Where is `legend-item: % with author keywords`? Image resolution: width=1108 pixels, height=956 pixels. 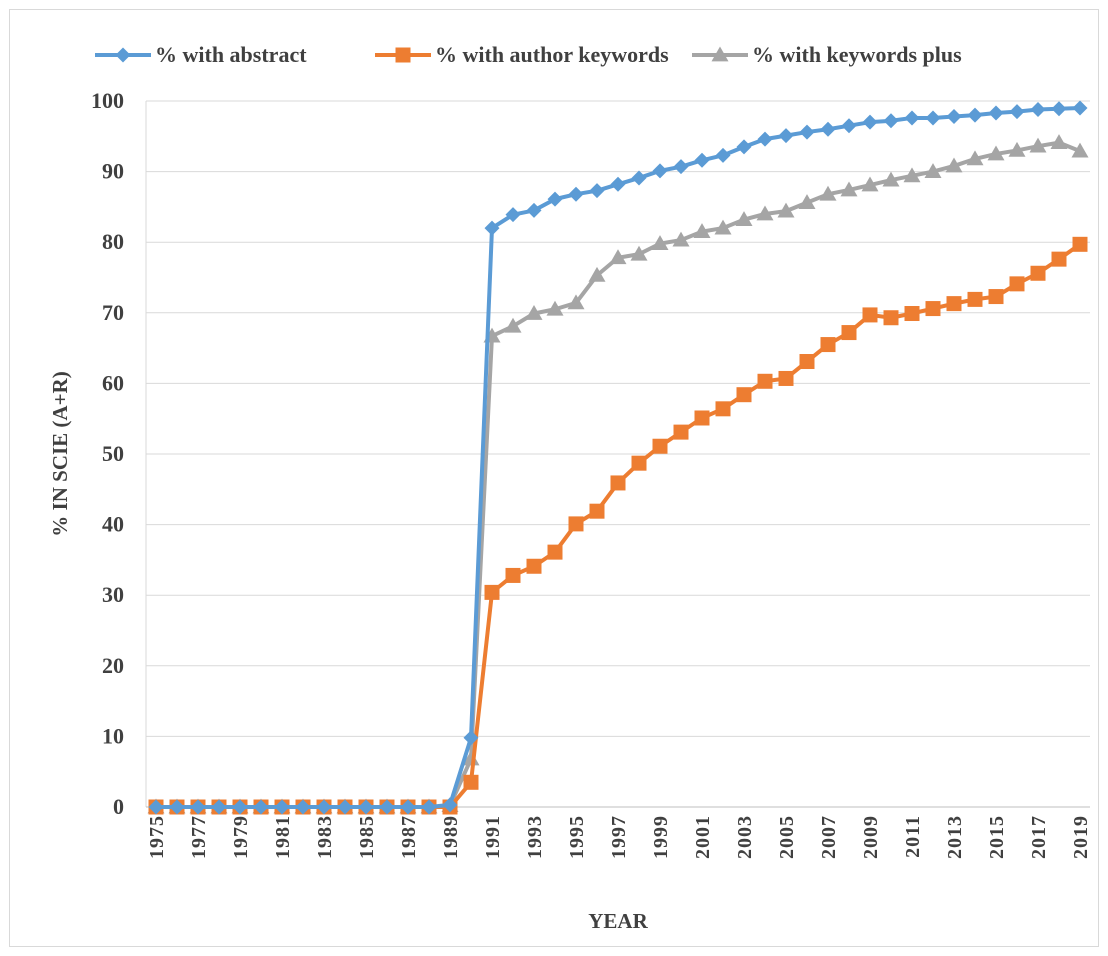
legend-item: % with author keywords is located at coordinates (522, 54).